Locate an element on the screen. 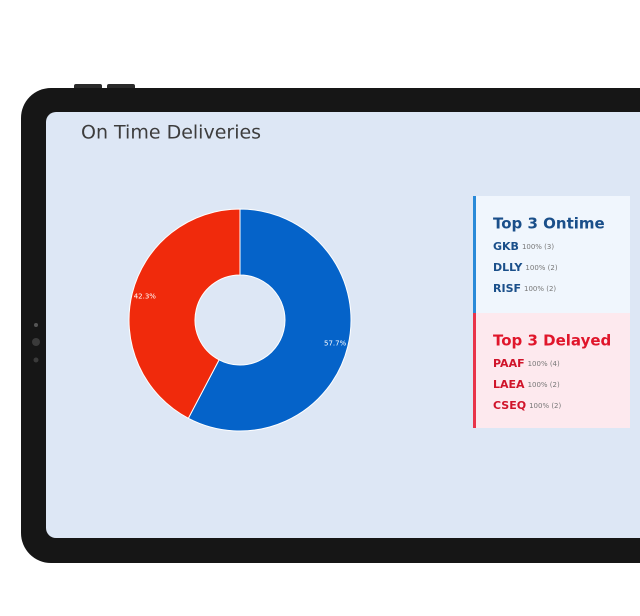  item-code: LAEA is located at coordinates (509, 384).